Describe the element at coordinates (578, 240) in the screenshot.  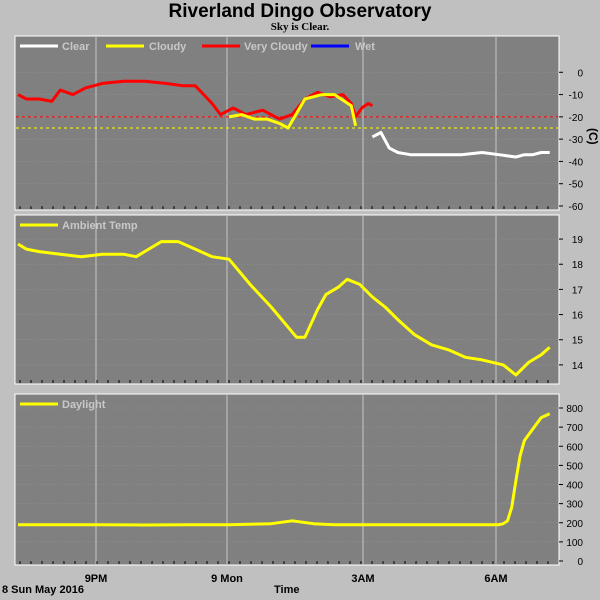
I see `y-tick-label: 19` at that location.